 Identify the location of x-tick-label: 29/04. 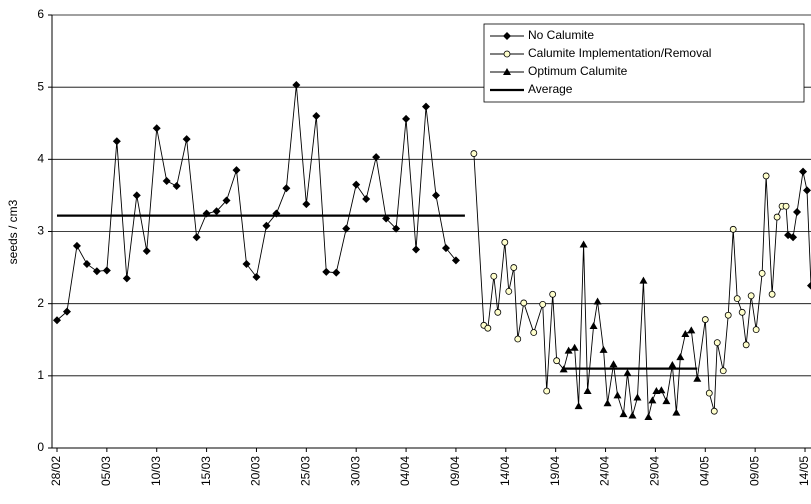
(655, 471).